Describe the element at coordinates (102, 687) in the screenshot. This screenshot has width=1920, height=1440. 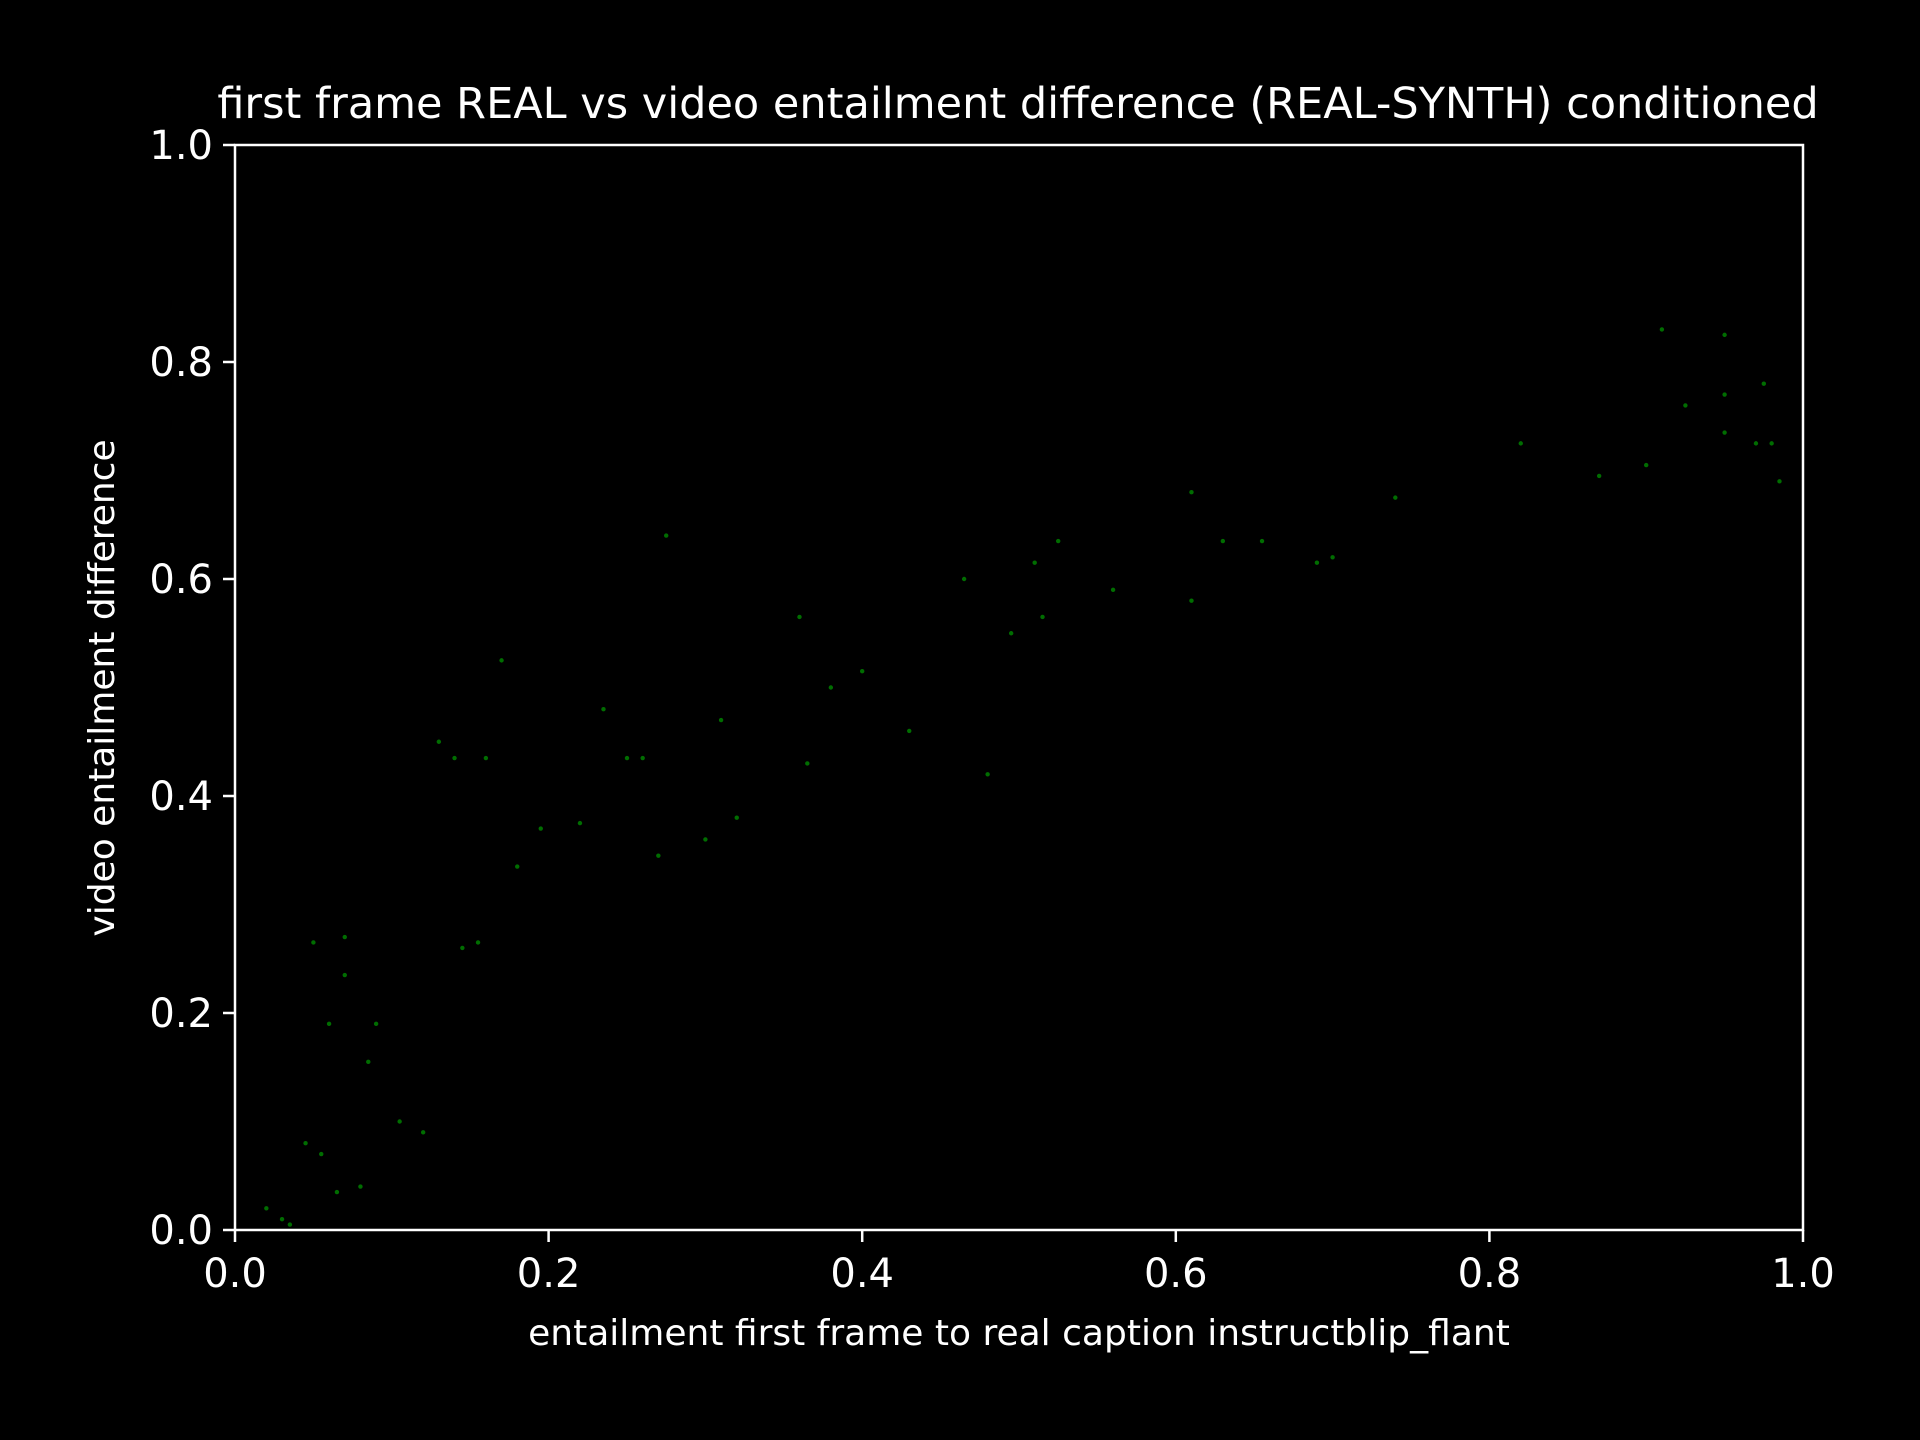
I see `y-axis-label: video entailment difference` at that location.